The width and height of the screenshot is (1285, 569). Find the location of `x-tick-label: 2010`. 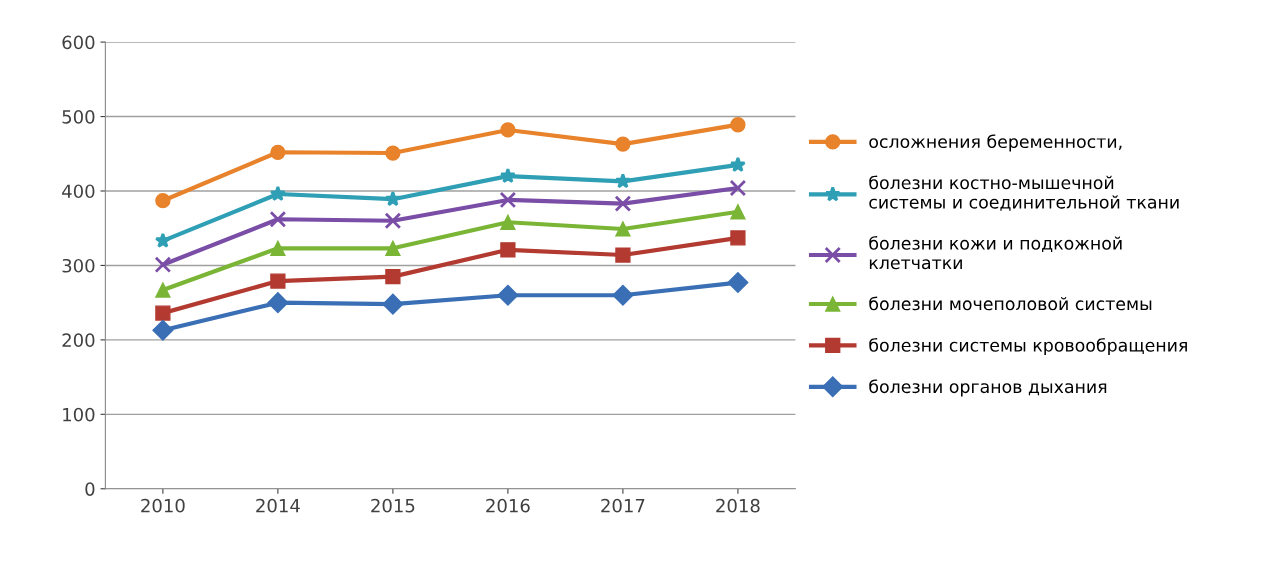

x-tick-label: 2010 is located at coordinates (163, 505).